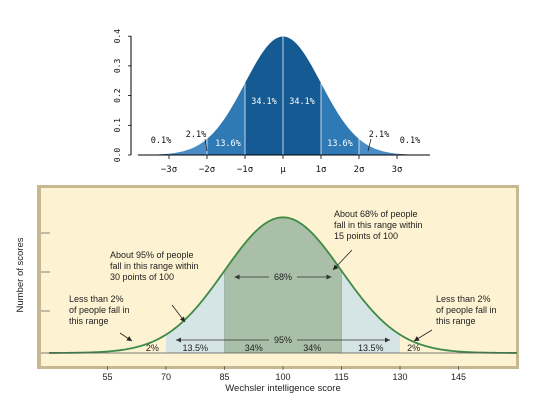 The height and width of the screenshot is (402, 540). What do you see at coordinates (329, 277) in the screenshot?
I see `range-68-head-right` at bounding box center [329, 277].